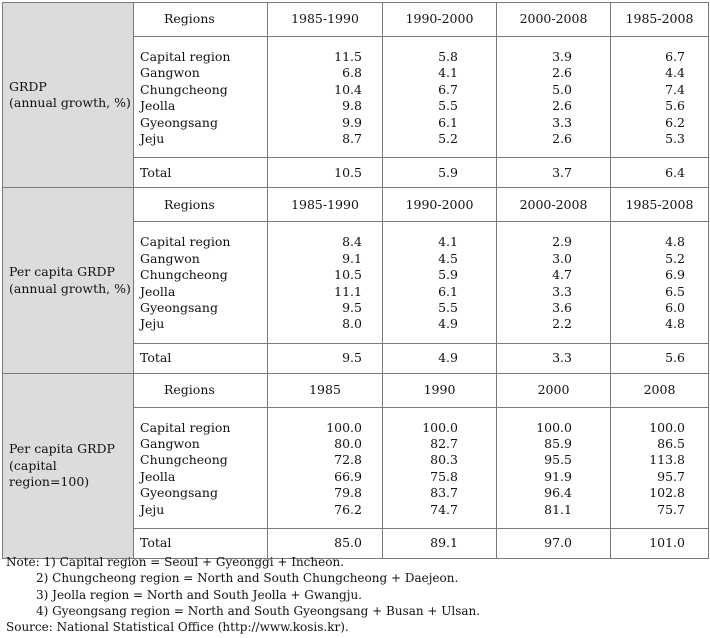  What do you see at coordinates (675, 275) in the screenshot?
I see `table-value: 6.9` at bounding box center [675, 275].